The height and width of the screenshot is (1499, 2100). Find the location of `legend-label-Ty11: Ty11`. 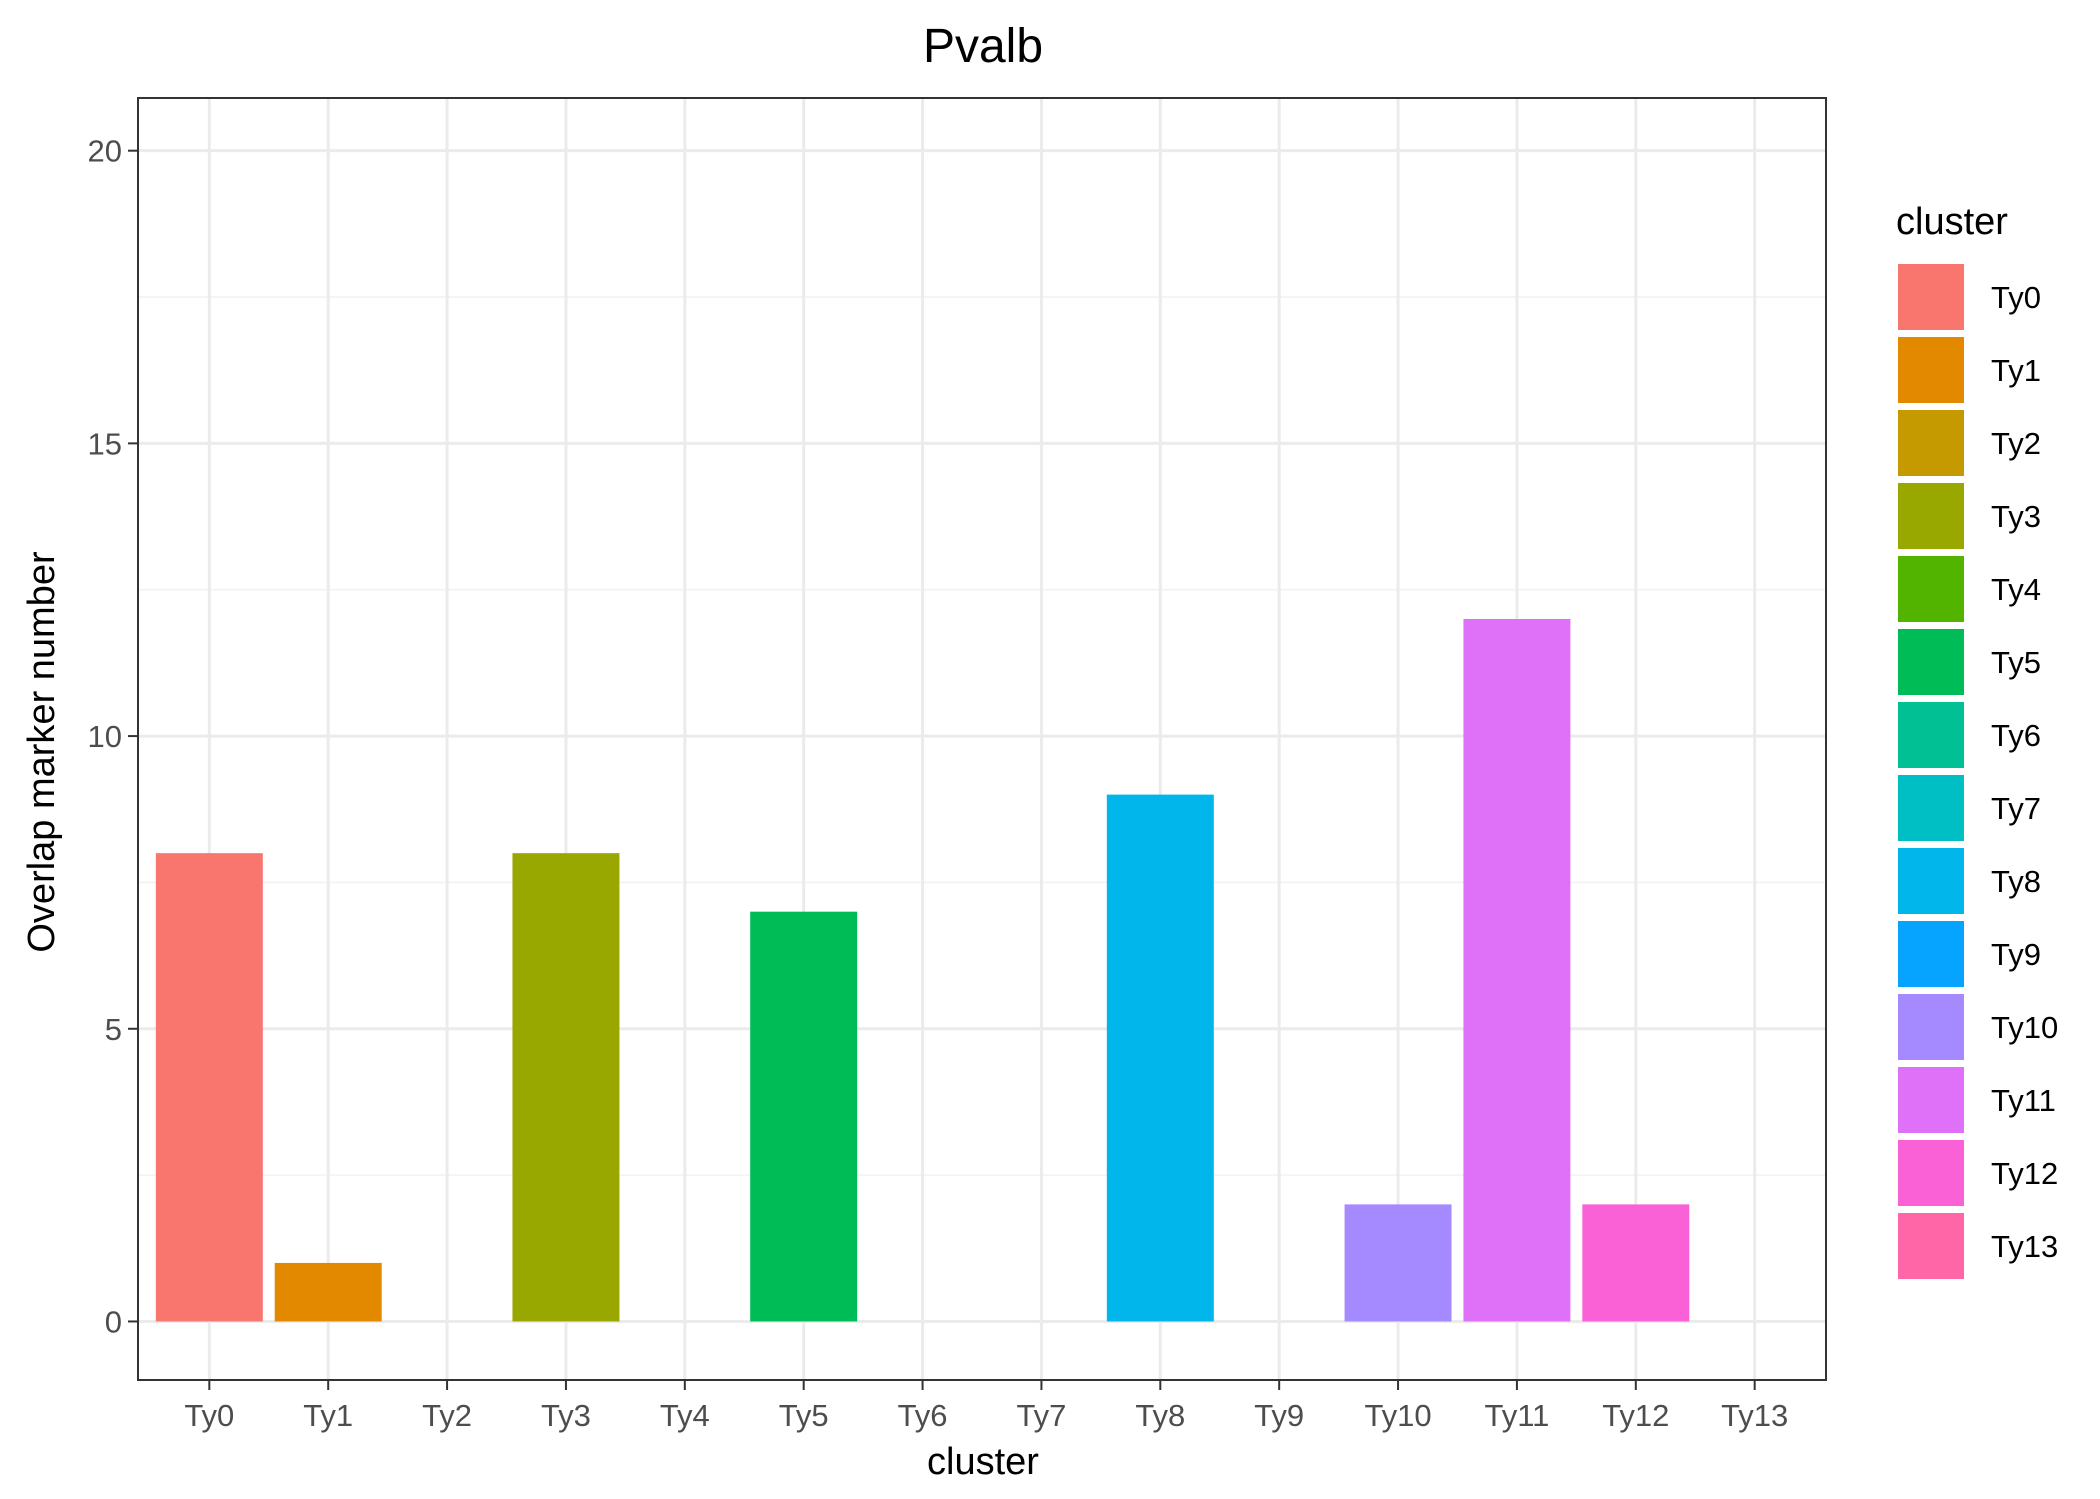

legend-label-Ty11: Ty11 is located at coordinates (2023, 1100).